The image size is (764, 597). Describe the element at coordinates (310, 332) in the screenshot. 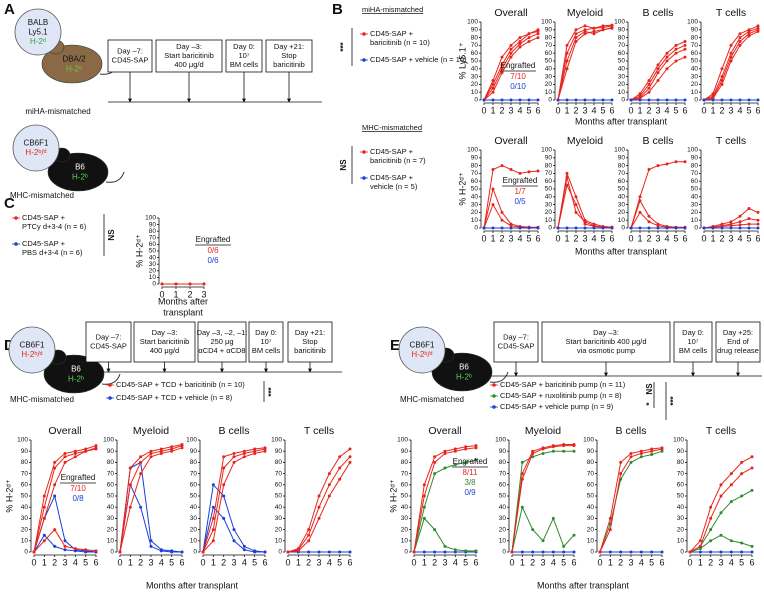

I see `timeline-text: Day +21:` at that location.